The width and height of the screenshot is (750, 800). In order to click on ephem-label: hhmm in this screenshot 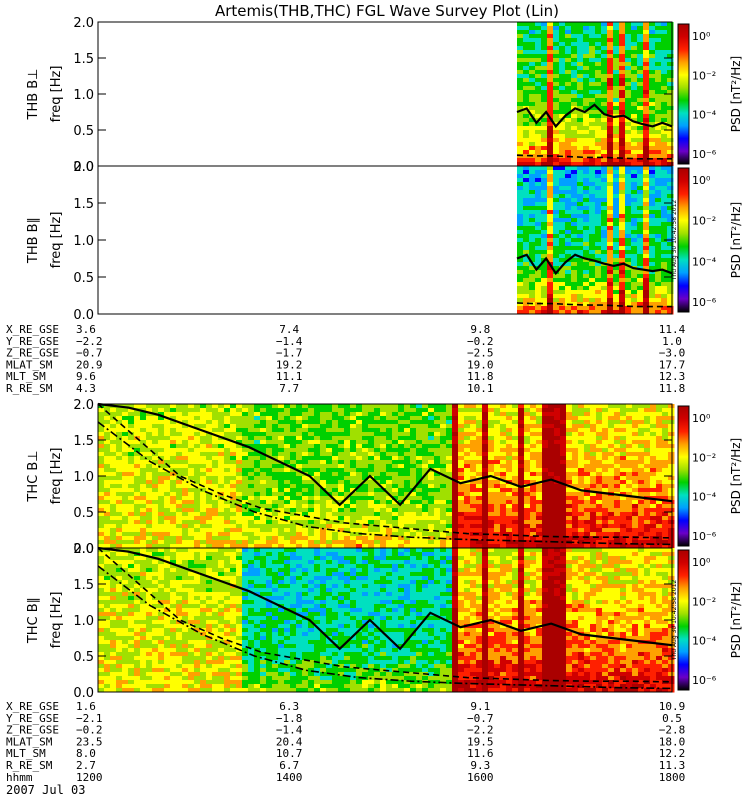, I will do `click(19, 777)`.